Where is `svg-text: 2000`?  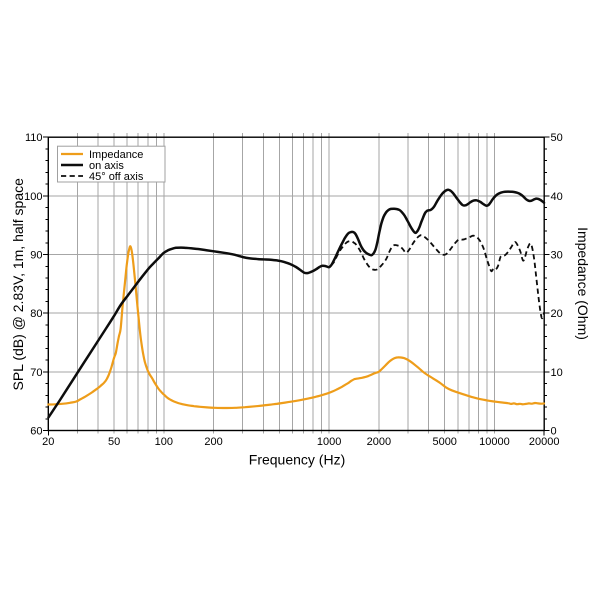
svg-text: 2000 is located at coordinates (379, 442).